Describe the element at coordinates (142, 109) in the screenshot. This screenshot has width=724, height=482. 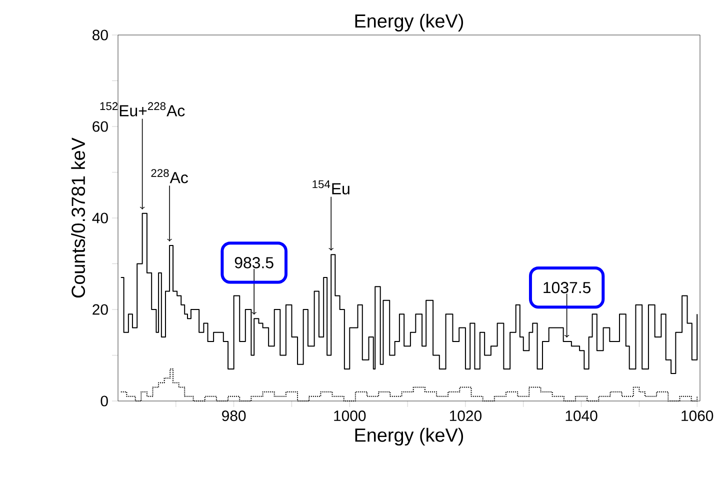
I see `annotation: $^{152}$Eu+$^{228}$Ac` at that location.